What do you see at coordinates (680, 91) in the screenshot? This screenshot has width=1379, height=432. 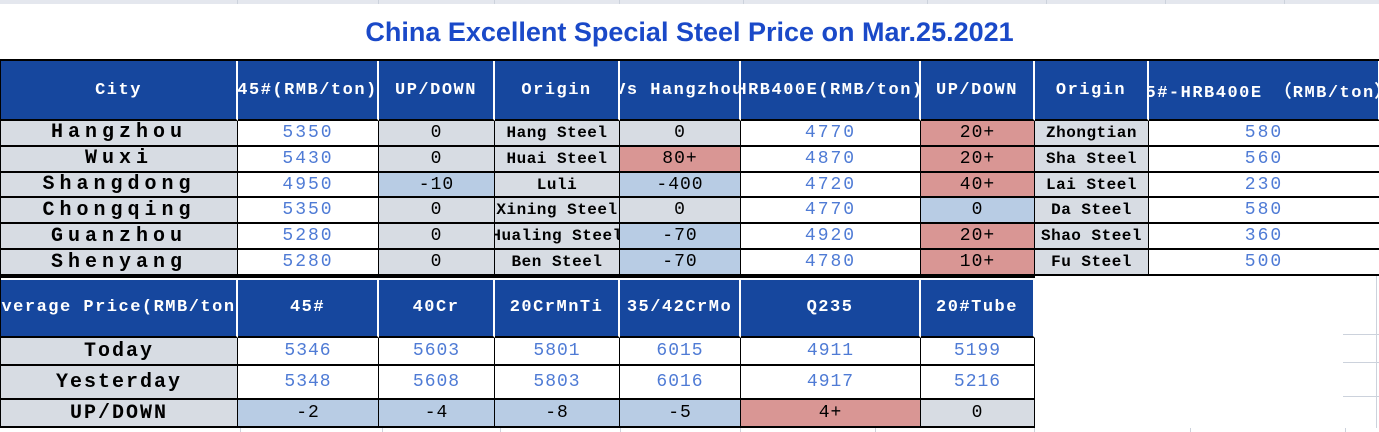 I see `header-vs-hangzhou: Vs Hangzhou` at bounding box center [680, 91].